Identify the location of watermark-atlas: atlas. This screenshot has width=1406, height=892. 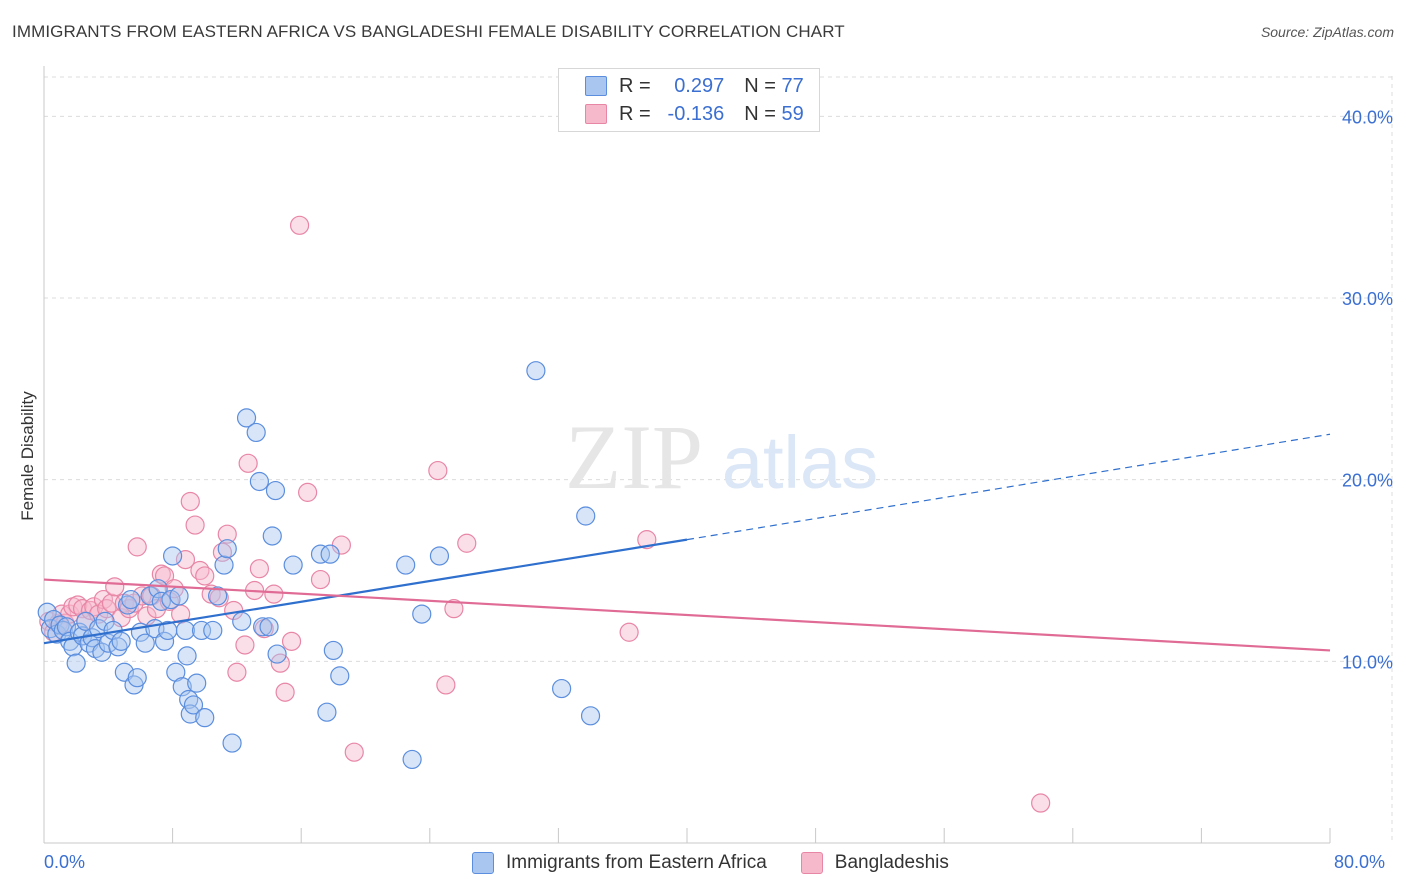
(800, 462).